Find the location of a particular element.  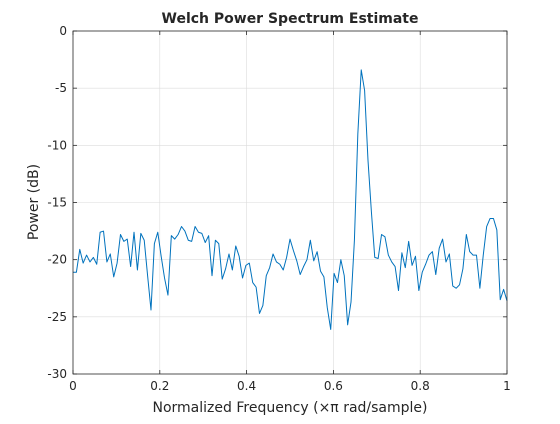

x-tick-label: 0.2 is located at coordinates (159, 386).